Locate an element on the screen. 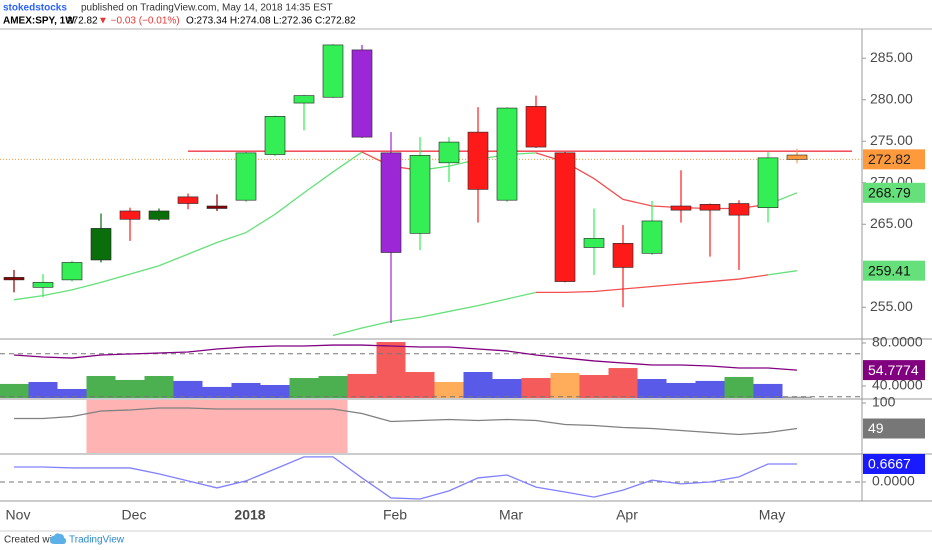 The image size is (932, 550). footer-brand: TradingView is located at coordinates (97, 540).